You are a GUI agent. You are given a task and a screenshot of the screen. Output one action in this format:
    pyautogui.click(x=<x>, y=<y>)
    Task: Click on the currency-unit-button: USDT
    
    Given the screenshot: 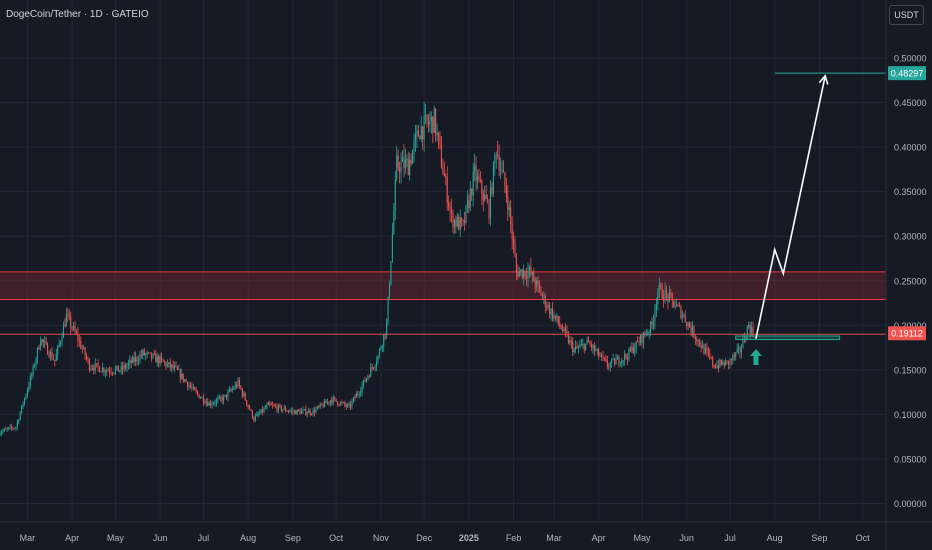 What is the action you would take?
    pyautogui.click(x=906, y=15)
    